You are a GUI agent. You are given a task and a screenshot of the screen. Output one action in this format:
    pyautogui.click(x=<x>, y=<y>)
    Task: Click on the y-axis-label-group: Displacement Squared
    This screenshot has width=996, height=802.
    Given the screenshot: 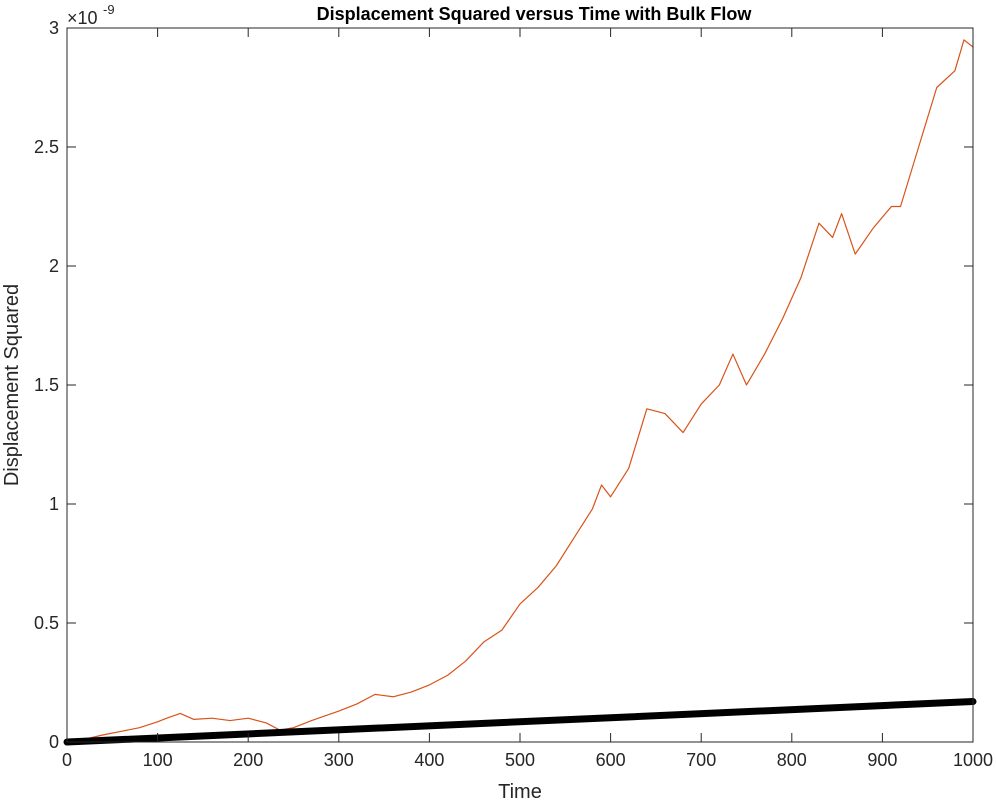 What is the action you would take?
    pyautogui.click(x=12, y=385)
    